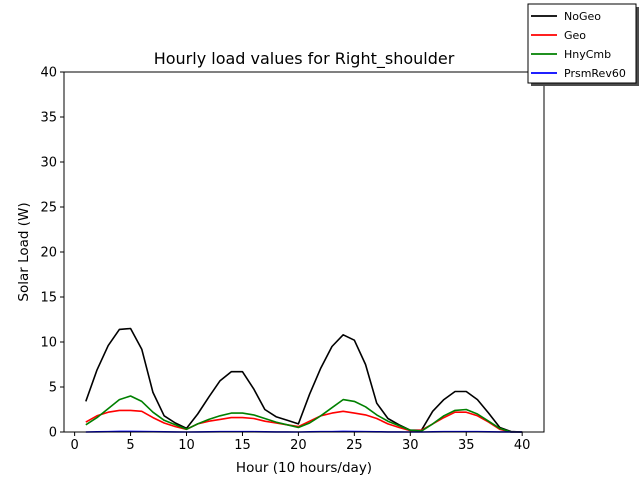 The image size is (640, 484). Describe the element at coordinates (582, 16) in the screenshot. I see `legend-label-nogeo: NoGeo` at that location.